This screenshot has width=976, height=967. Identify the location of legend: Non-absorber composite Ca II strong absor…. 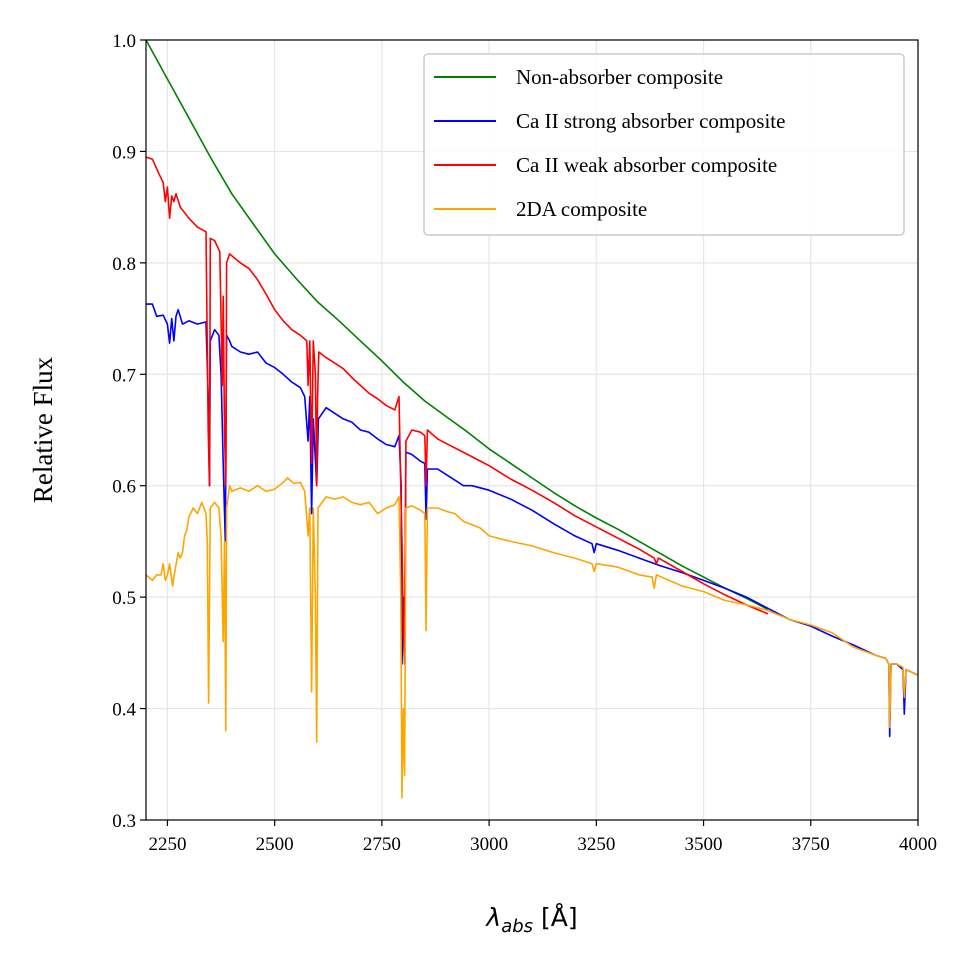
(664, 144).